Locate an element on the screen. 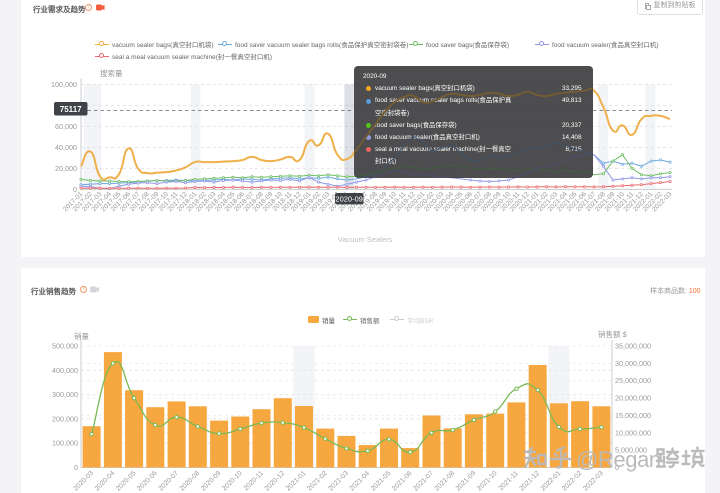 This screenshot has width=720, height=493. svg-text: 5,000,000 is located at coordinates (631, 450).